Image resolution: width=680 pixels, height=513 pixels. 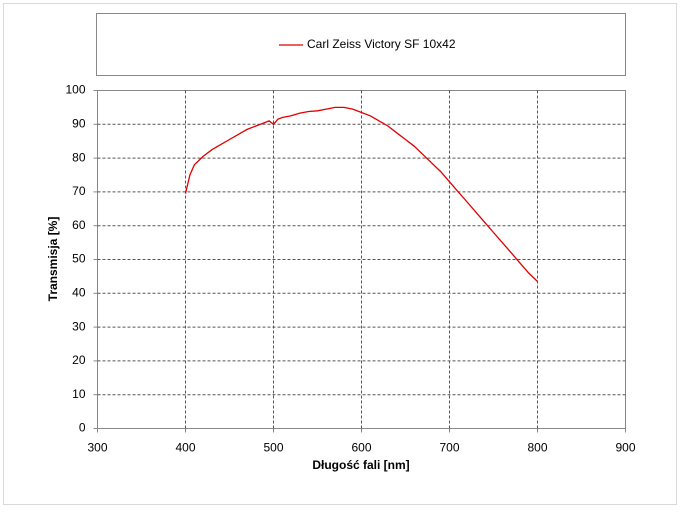 I want to click on y-tick-label: 50, so click(x=79, y=259).